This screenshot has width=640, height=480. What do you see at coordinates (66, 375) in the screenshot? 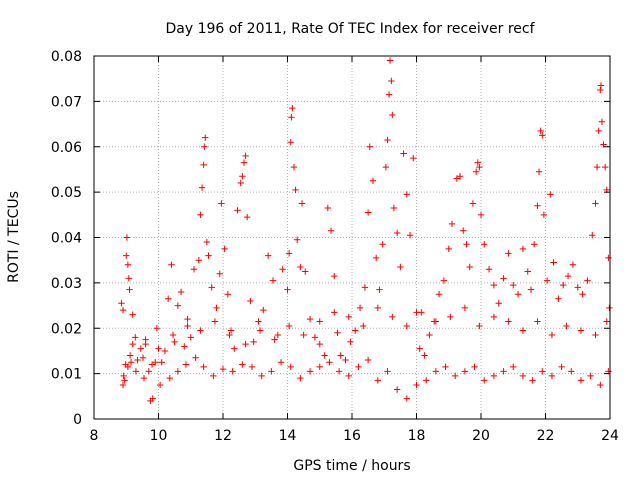
I see `y-tick-label: 0.01` at bounding box center [66, 375].